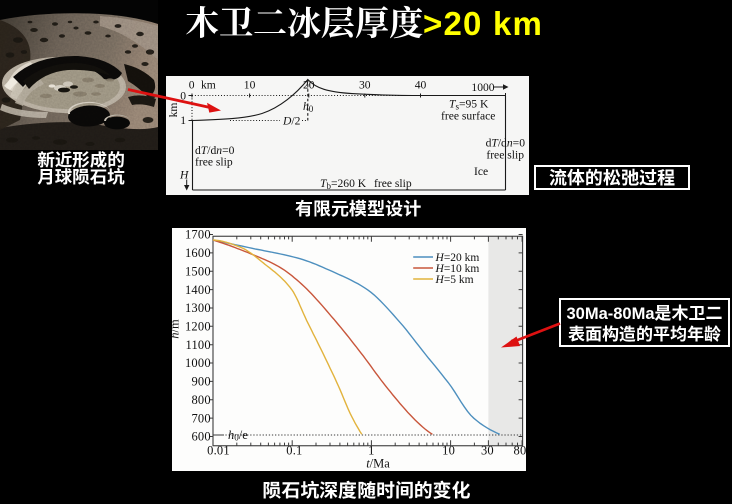 The width and height of the screenshot is (732, 504). What do you see at coordinates (200, 382) in the screenshot?
I see `svg-text: 900` at bounding box center [200, 382].